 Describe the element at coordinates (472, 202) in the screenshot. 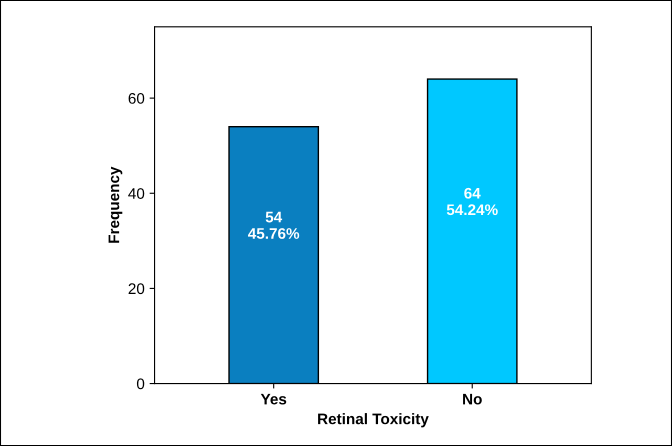

I see `data-label: 64 54.24%` at that location.